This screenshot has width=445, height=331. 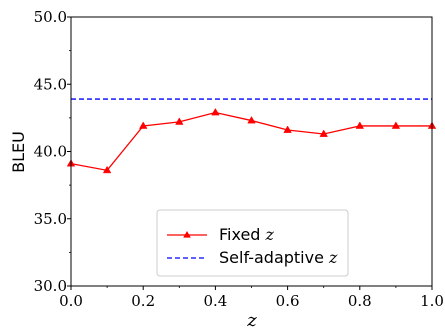 I want to click on y-tick-label: 35.0, so click(x=50, y=219).